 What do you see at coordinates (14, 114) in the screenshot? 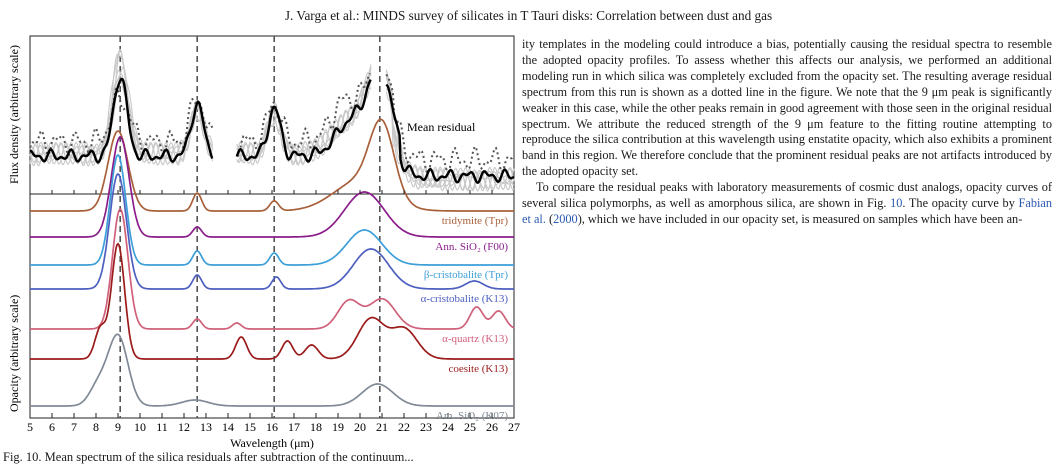
I see `top-y-axis-label: Flux density (arbitrary scale)` at bounding box center [14, 114].